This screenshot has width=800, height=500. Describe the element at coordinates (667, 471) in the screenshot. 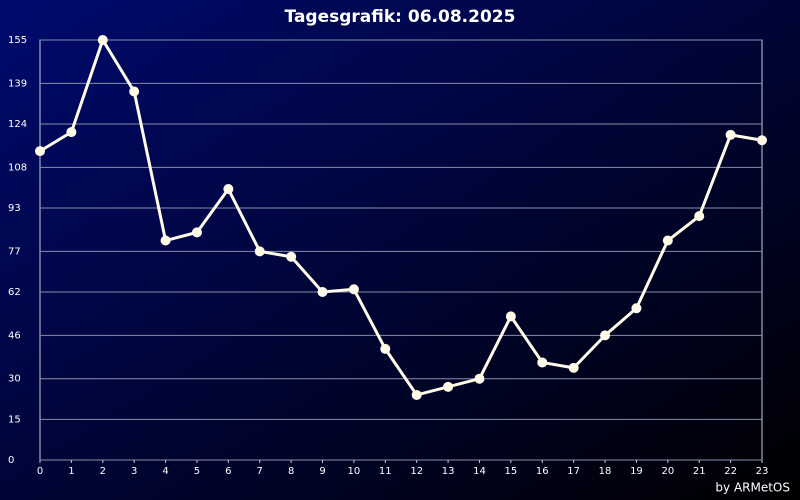

I see `x-tick-label: 20` at that location.